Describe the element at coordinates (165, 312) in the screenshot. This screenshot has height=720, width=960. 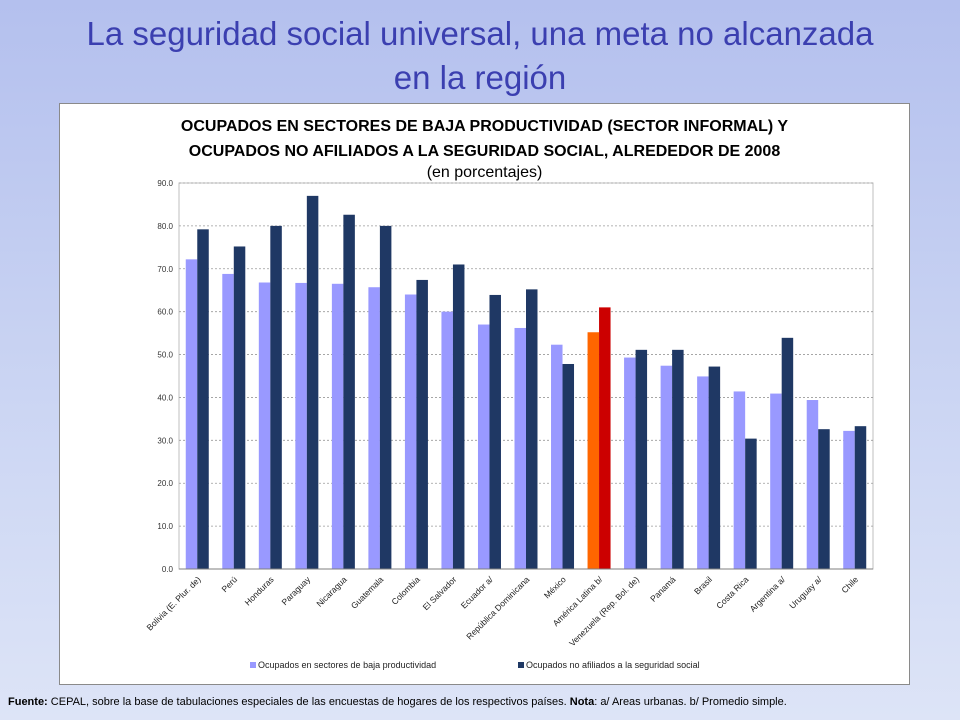
I see `y-tick-label: 60.0` at that location.